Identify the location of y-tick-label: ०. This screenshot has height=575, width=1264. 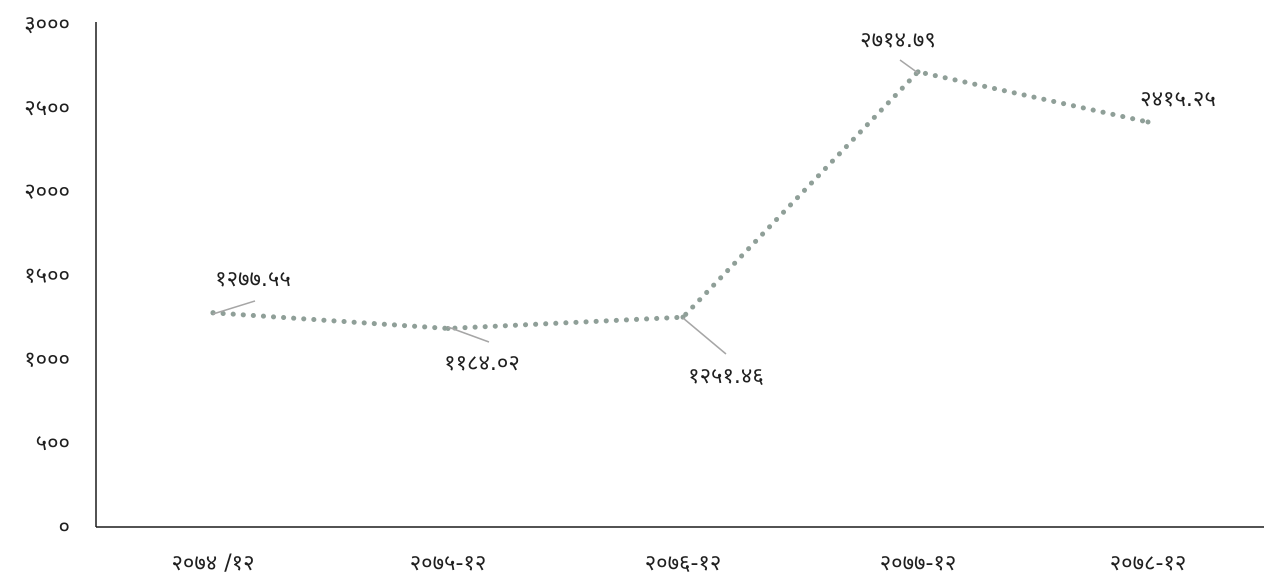
(64, 527).